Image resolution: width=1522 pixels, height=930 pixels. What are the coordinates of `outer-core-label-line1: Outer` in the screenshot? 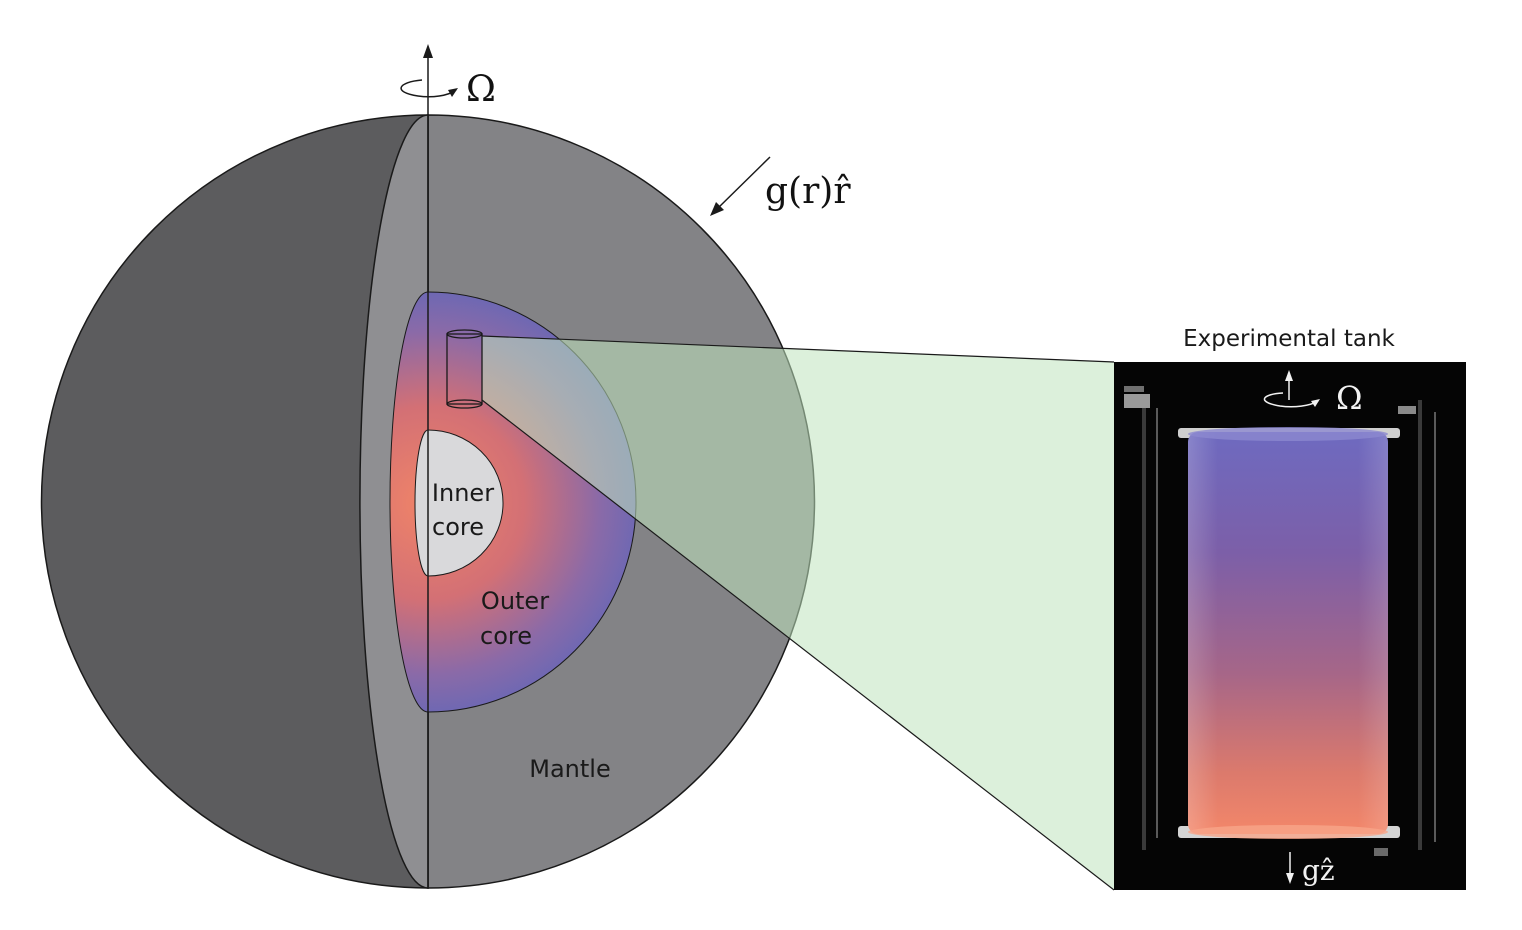 It's located at (515, 601).